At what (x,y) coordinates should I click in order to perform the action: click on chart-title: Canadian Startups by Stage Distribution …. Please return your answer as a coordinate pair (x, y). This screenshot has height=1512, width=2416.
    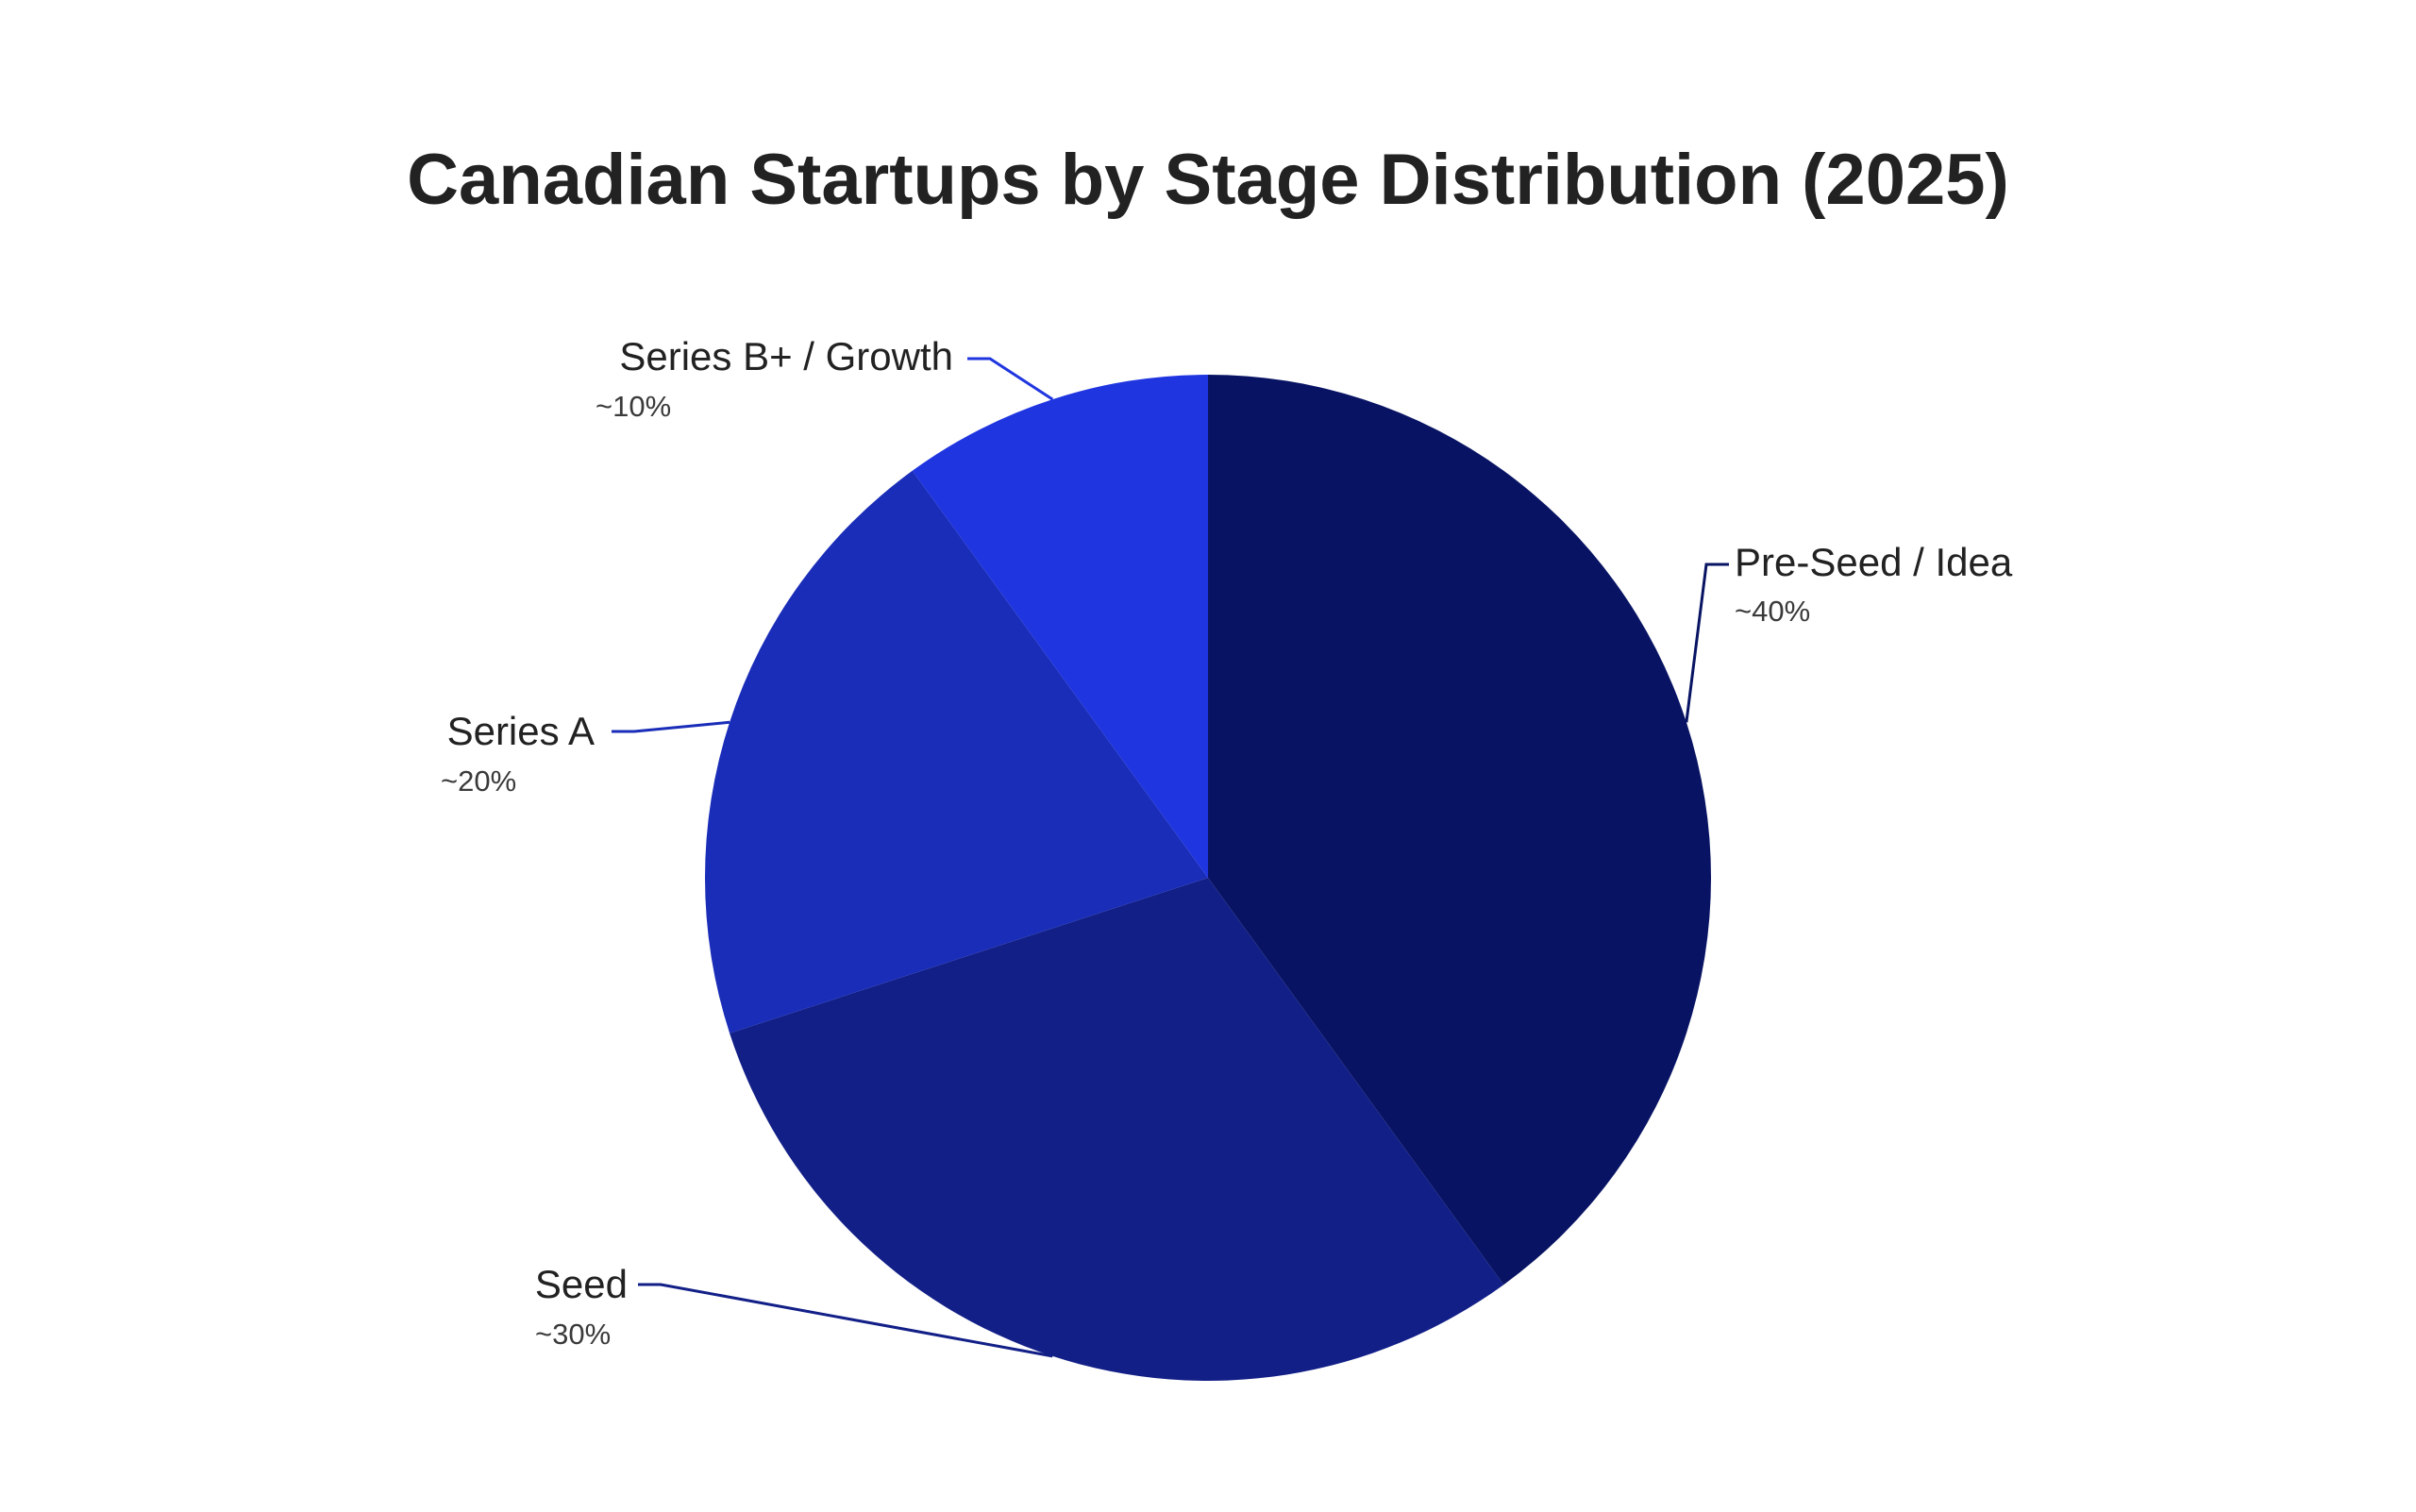
    Looking at the image, I should click on (1208, 180).